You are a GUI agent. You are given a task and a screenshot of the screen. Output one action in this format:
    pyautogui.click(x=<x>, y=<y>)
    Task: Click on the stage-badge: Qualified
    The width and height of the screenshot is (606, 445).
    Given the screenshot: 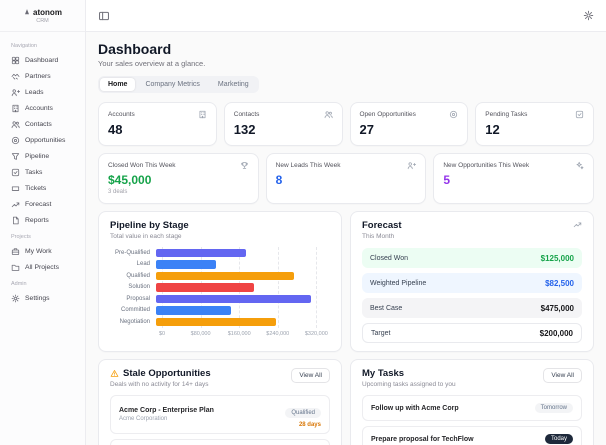 What is the action you would take?
    pyautogui.click(x=303, y=413)
    